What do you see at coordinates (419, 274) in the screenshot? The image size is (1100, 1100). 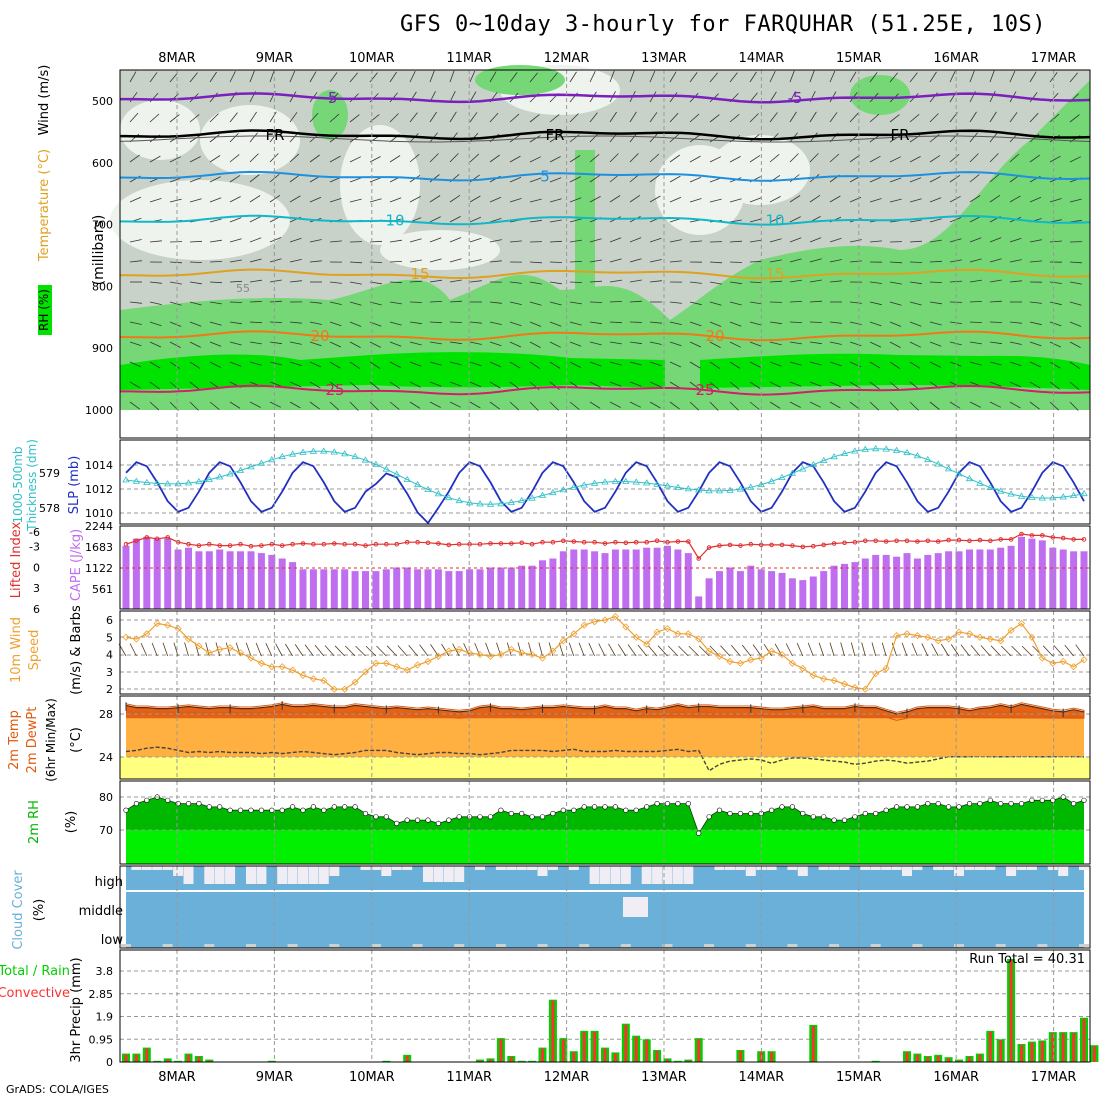 I see `contour-label: 15` at bounding box center [419, 274].